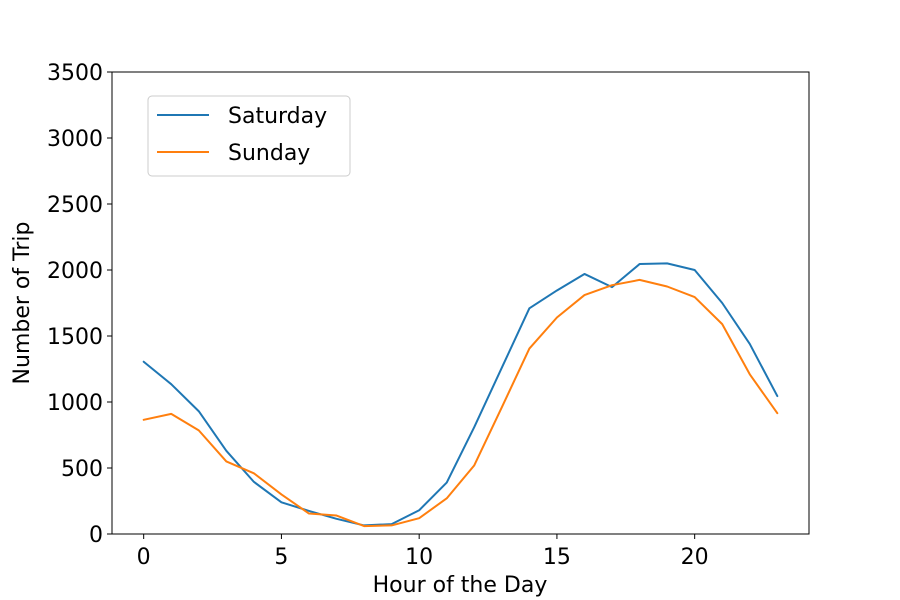 The width and height of the screenshot is (900, 600). Describe the element at coordinates (75, 139) in the screenshot. I see `y-tick-label: 3000` at that location.